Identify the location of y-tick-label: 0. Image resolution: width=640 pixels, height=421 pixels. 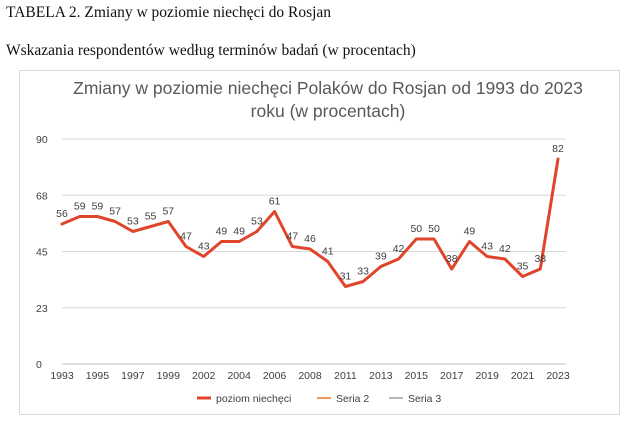
(39, 365).